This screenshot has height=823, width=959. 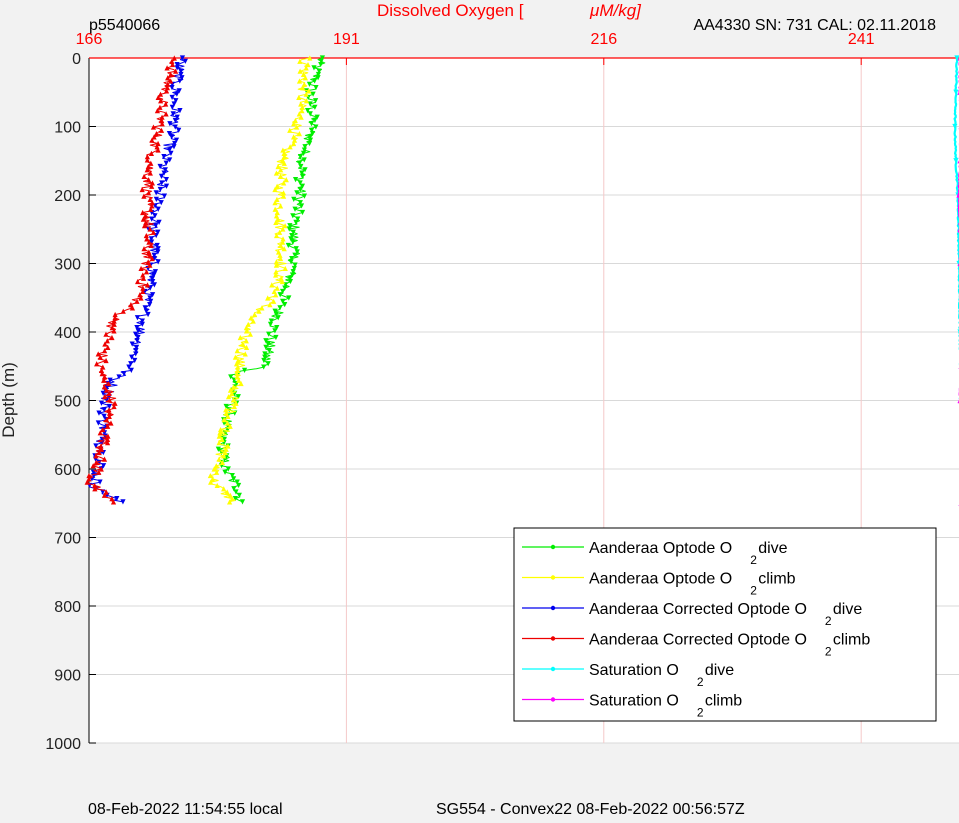 I want to click on y-tick-label: 300, so click(x=67, y=265).